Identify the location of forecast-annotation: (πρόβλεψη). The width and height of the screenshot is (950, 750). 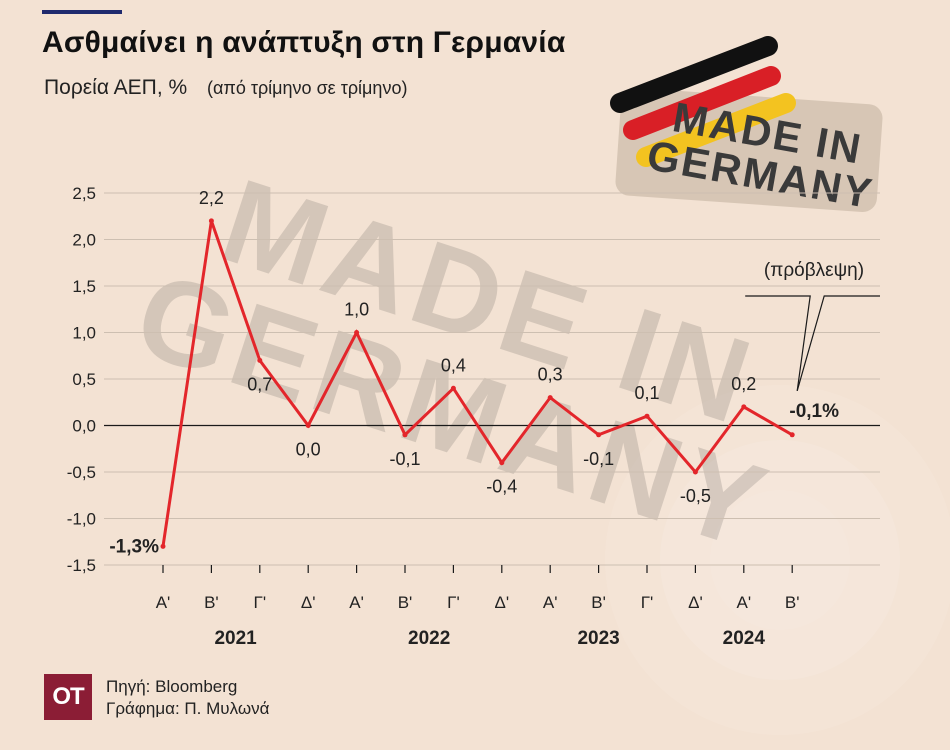
(812, 325).